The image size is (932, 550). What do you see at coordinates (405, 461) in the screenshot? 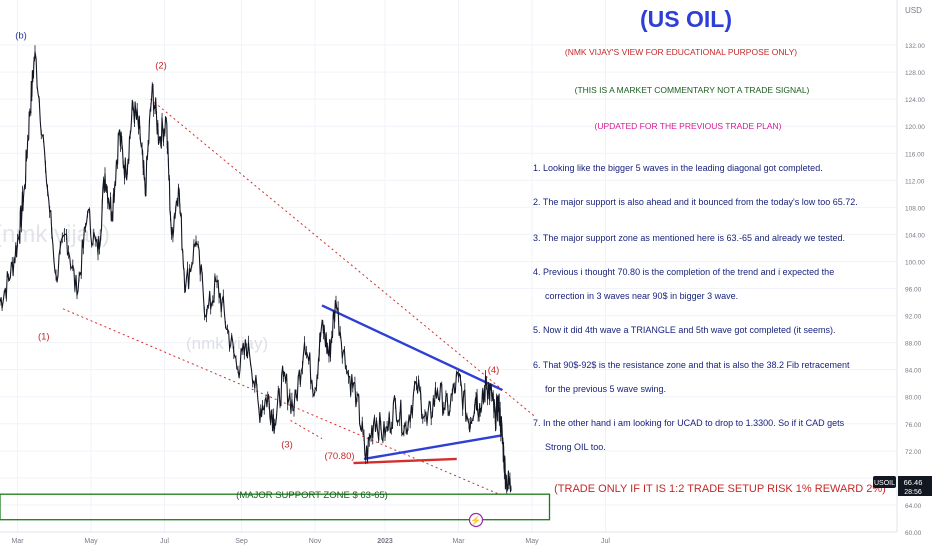
I see `support-trendline` at bounding box center [405, 461].